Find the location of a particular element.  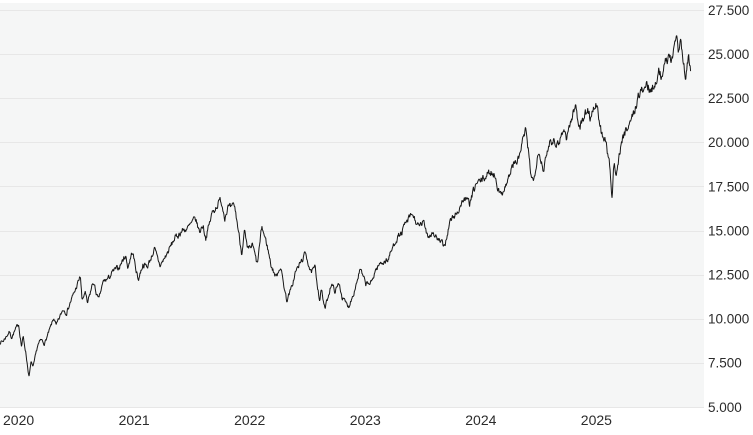

x-axis-label: 2022 is located at coordinates (249, 420).